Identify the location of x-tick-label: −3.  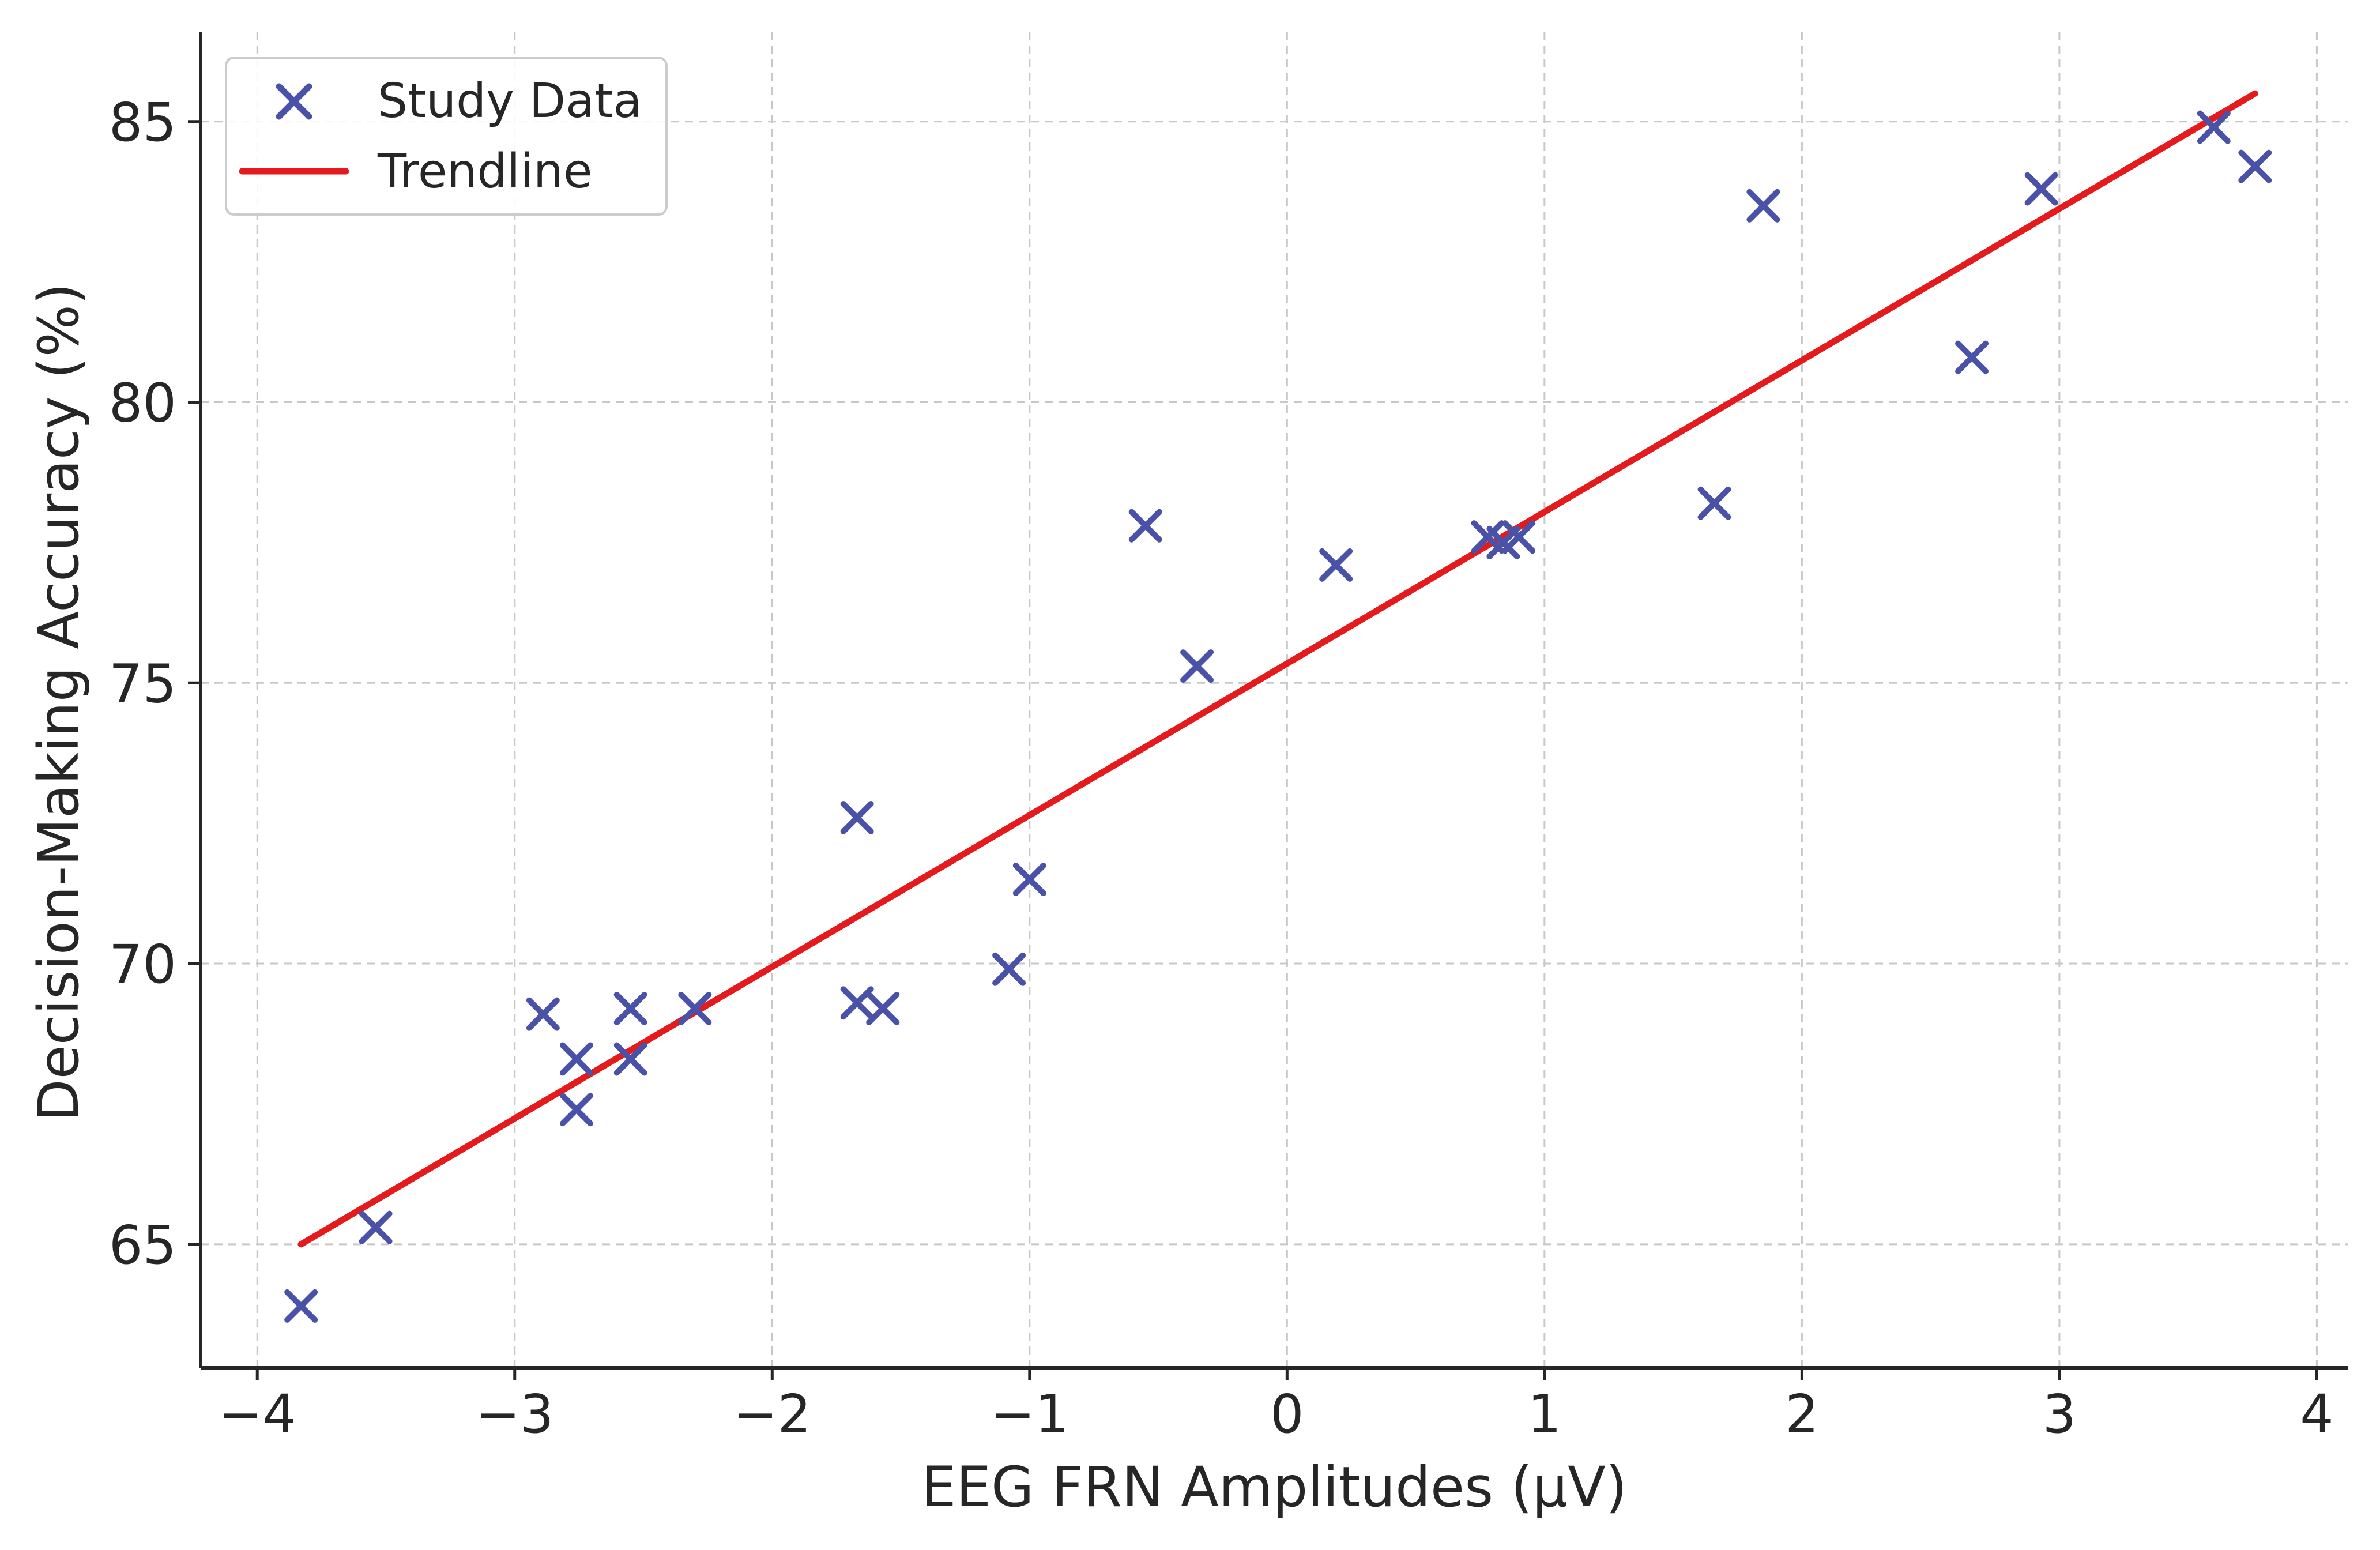
(515, 1414).